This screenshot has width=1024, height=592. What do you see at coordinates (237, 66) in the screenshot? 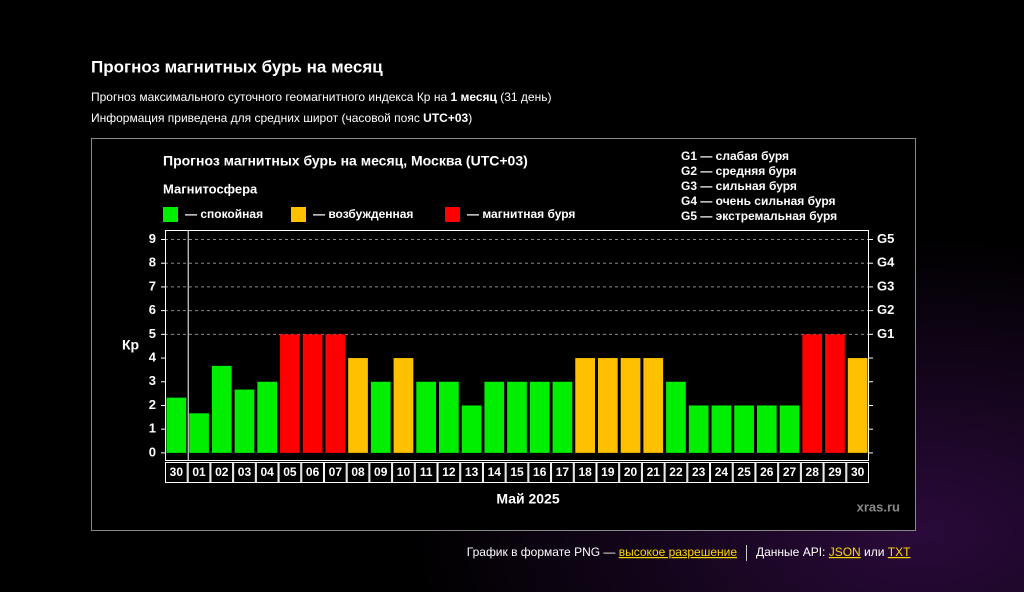
I see `page-title: Прогноз магнитных бурь на месяц` at bounding box center [237, 66].